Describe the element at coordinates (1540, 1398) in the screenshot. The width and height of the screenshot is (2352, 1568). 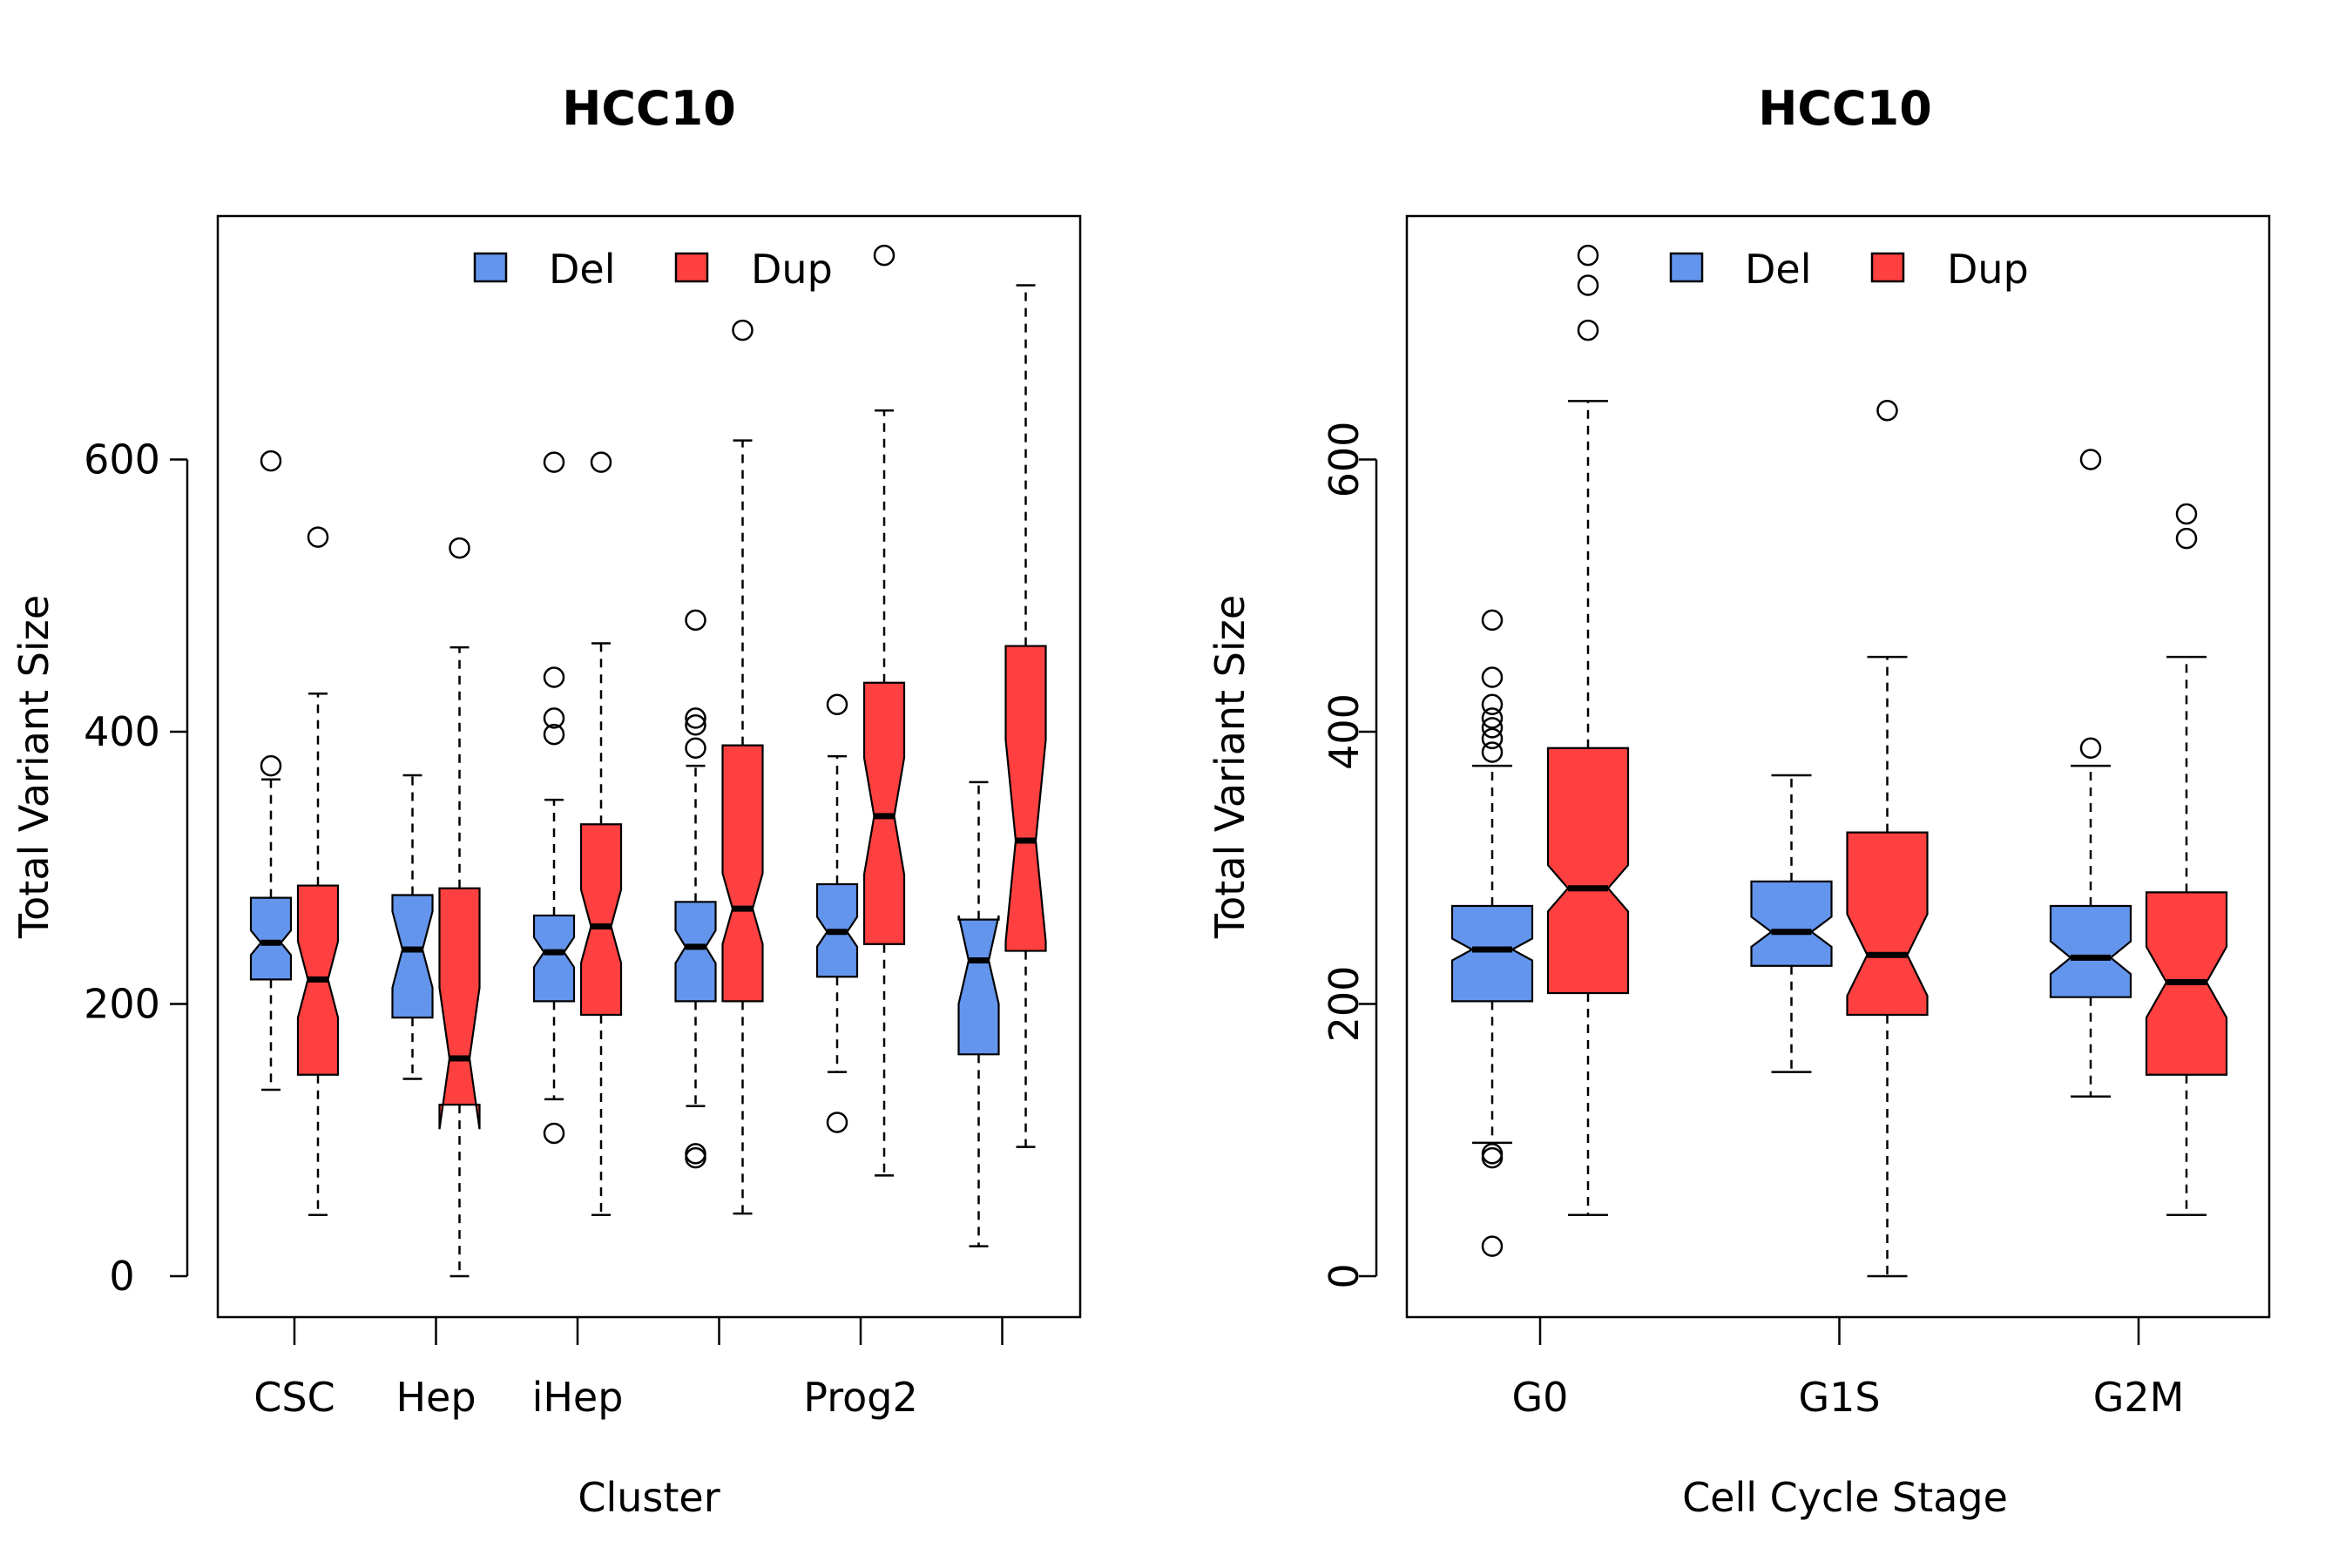
I see `x-tick-label: G0` at that location.